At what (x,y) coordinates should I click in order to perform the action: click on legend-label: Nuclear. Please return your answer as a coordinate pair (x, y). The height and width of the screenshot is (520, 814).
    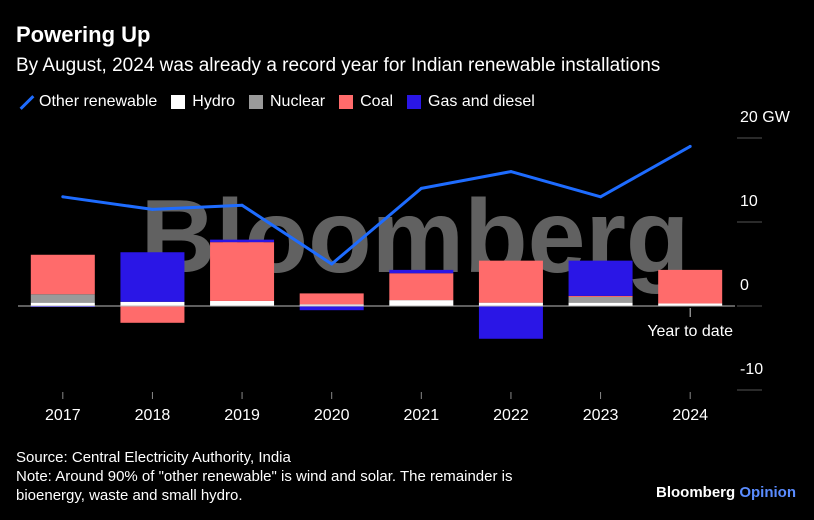
    Looking at the image, I should click on (297, 101).